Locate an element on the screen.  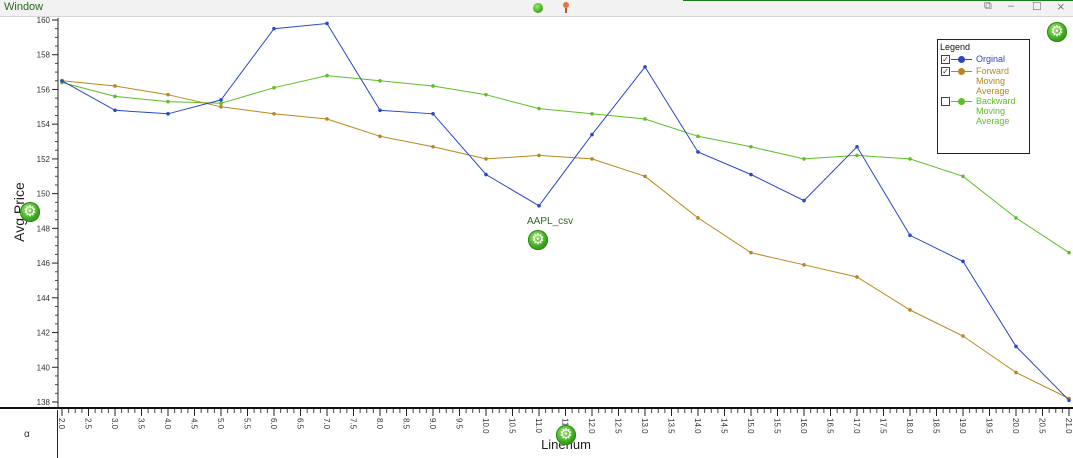
window-title: Window is located at coordinates (24, 7).